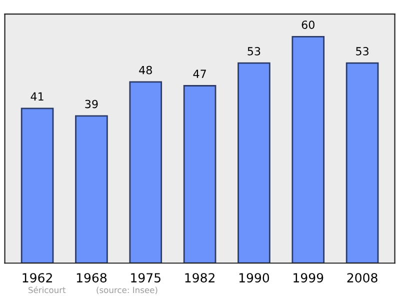 The height and width of the screenshot is (299, 400). Describe the element at coordinates (362, 278) in the screenshot. I see `x-tick-label: 2008` at that location.